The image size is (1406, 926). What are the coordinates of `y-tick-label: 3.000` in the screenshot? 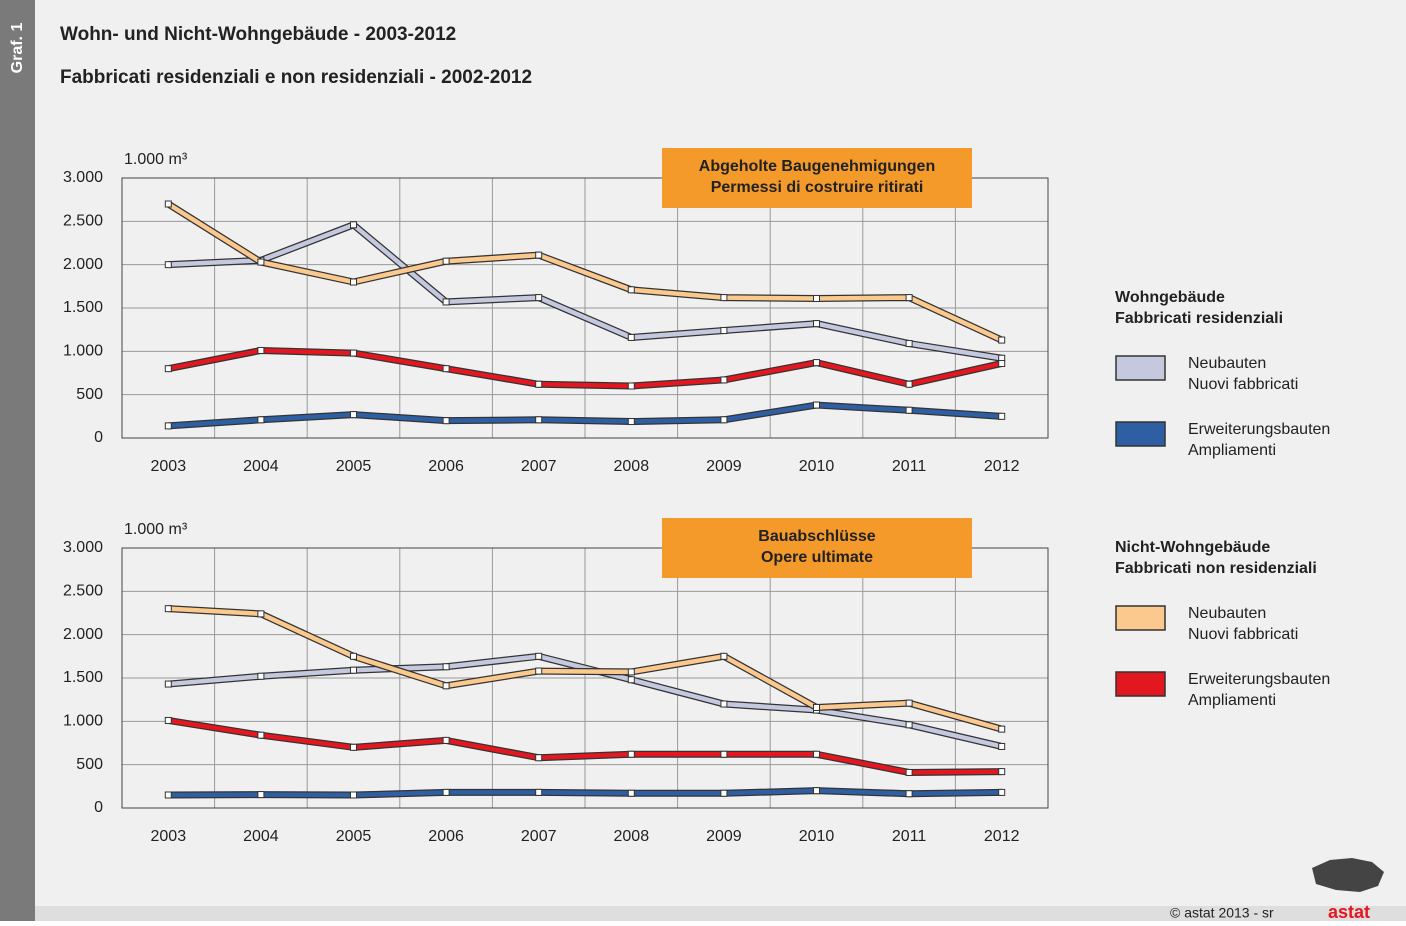 It's located at (83, 547).